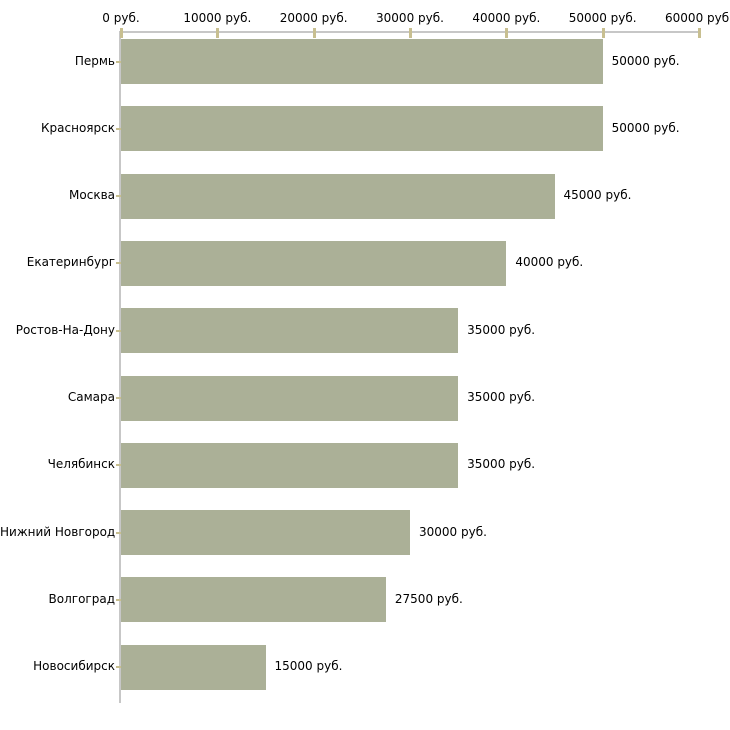 The width and height of the screenshot is (730, 730). What do you see at coordinates (697, 18) in the screenshot?
I see `x-tick-label: 60000 руб.` at bounding box center [697, 18].